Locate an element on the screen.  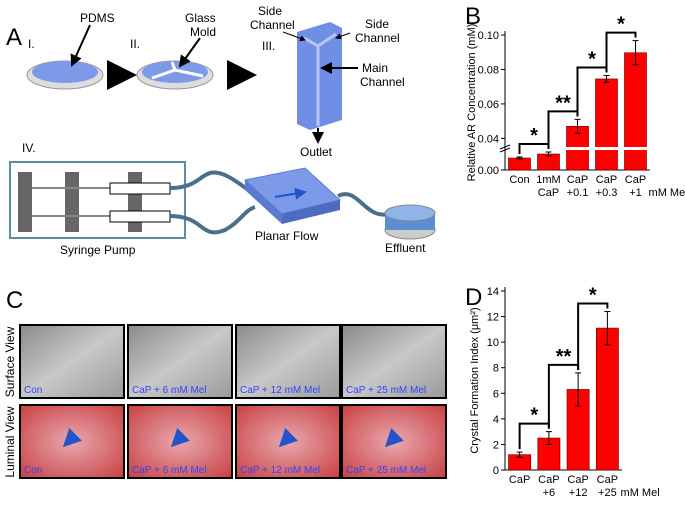
label: Glass is located at coordinates (200, 18).